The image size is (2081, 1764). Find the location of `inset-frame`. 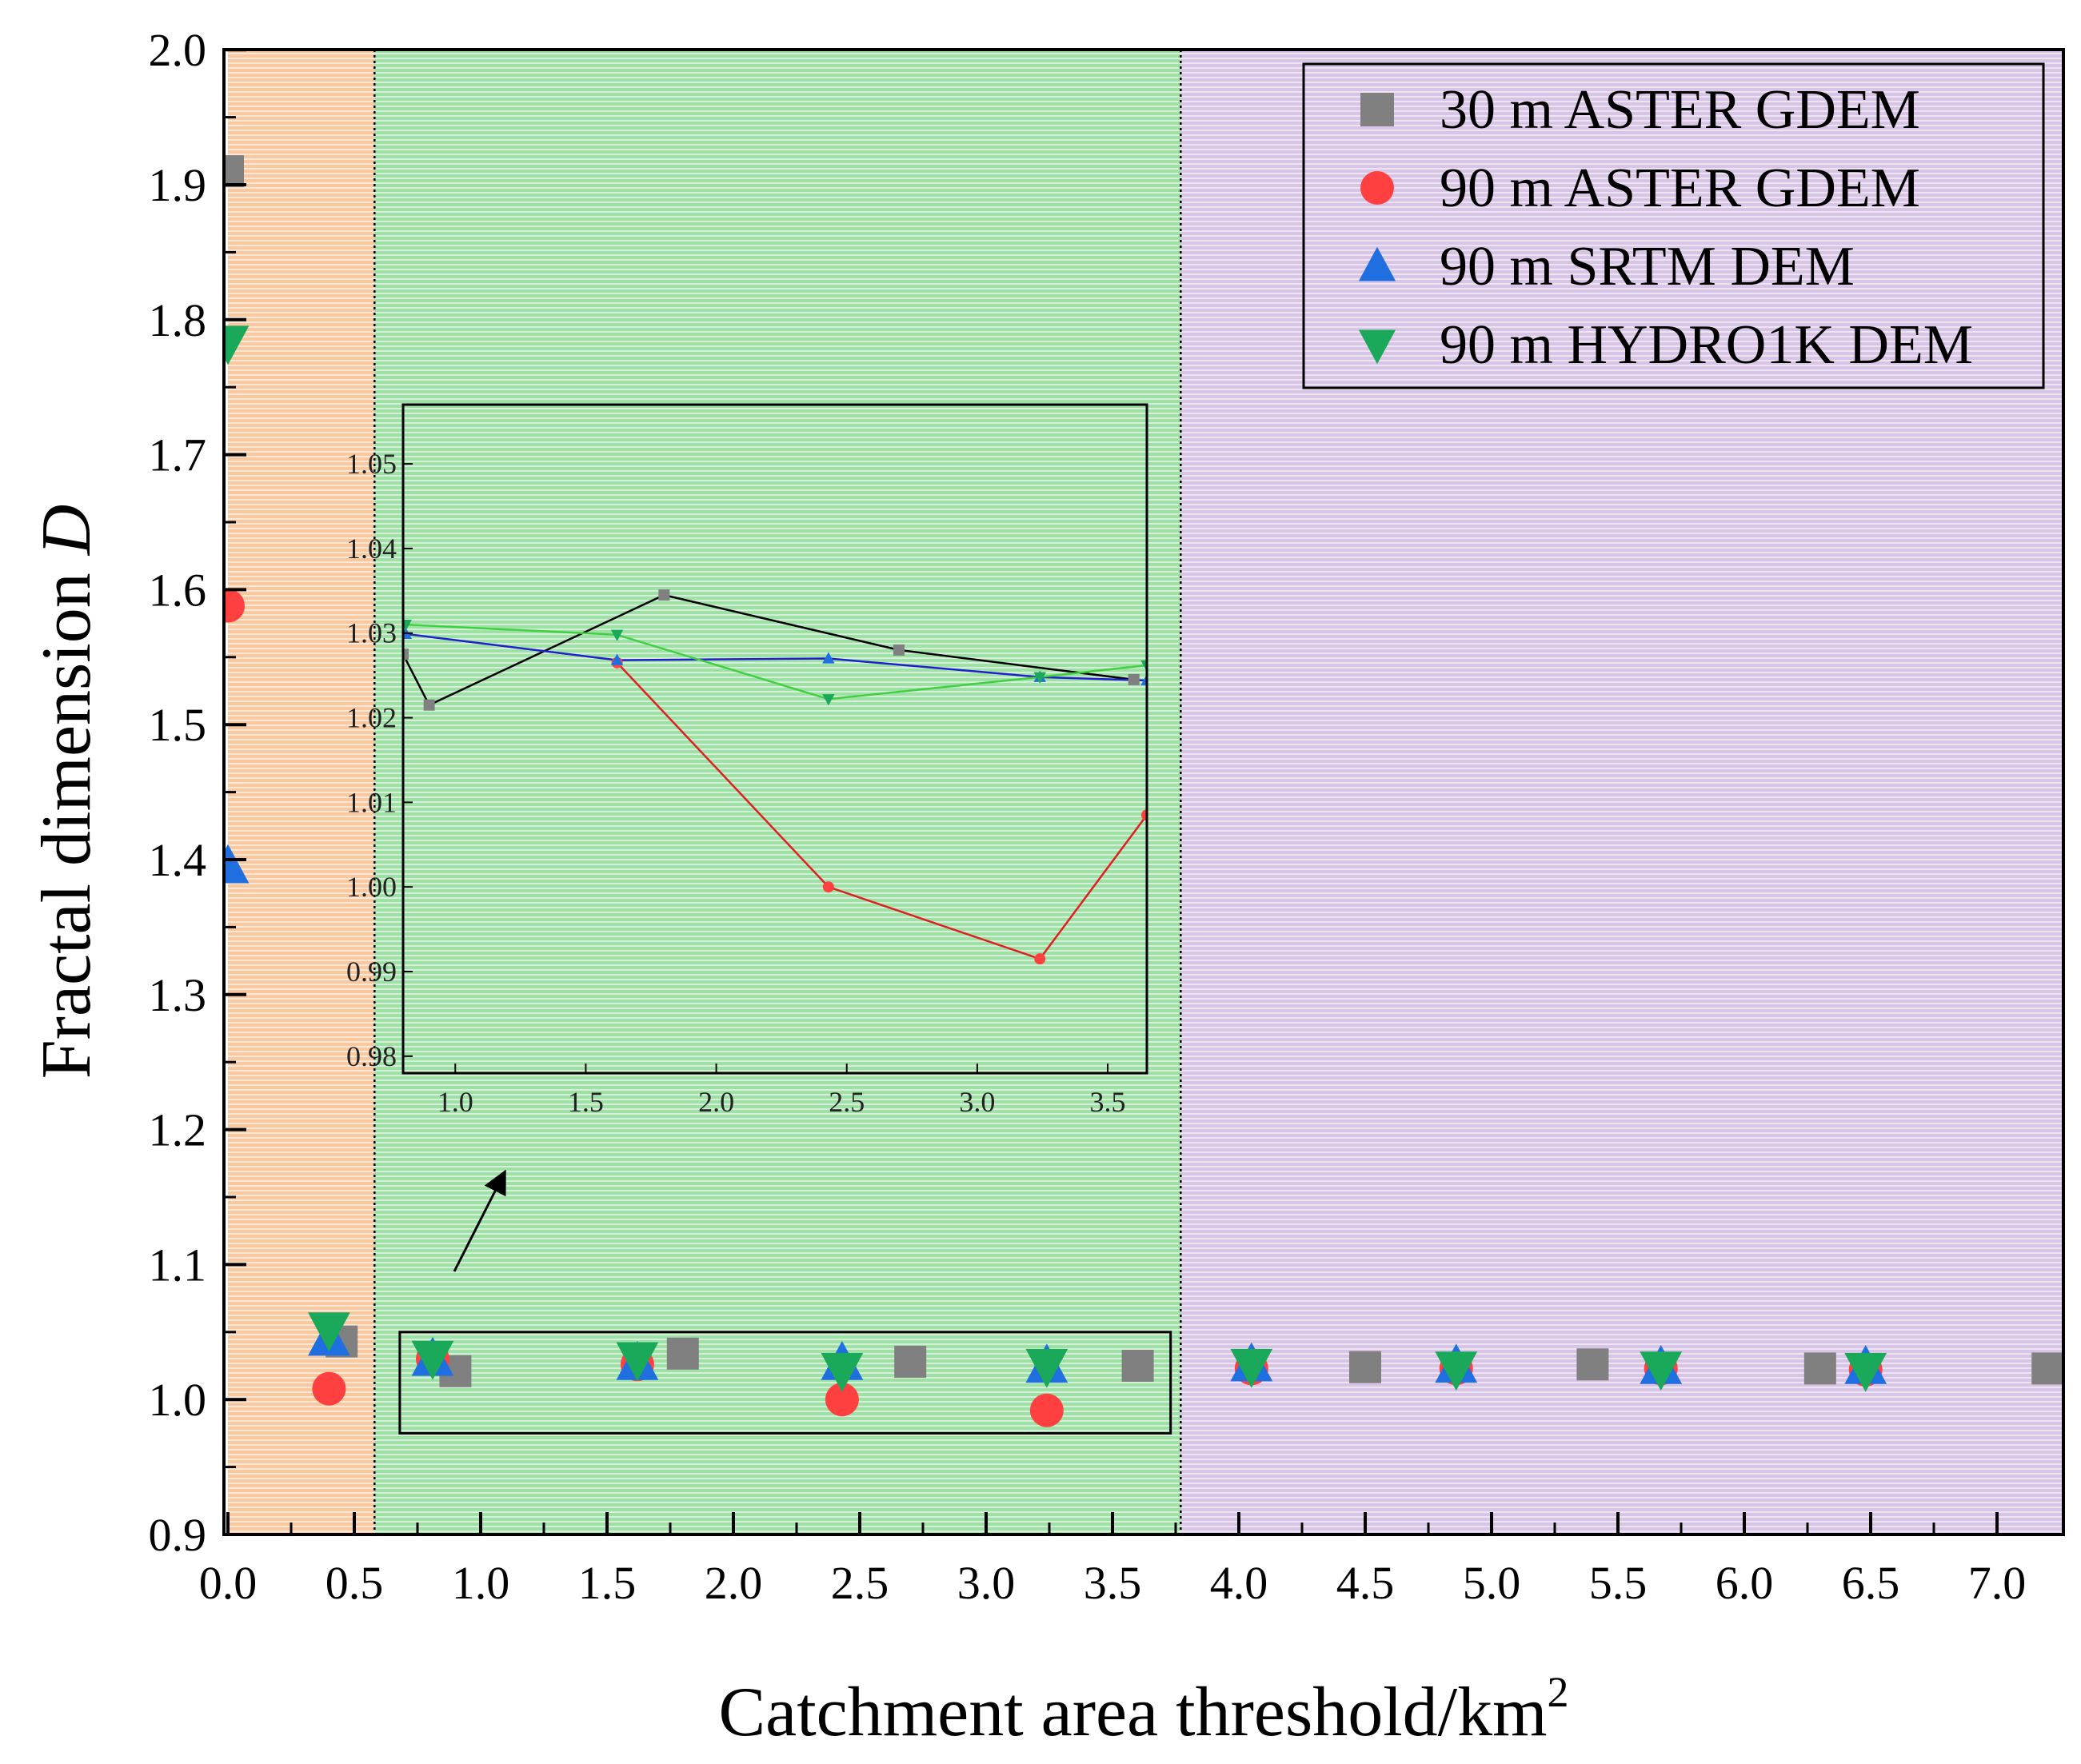

inset-frame is located at coordinates (774, 739).